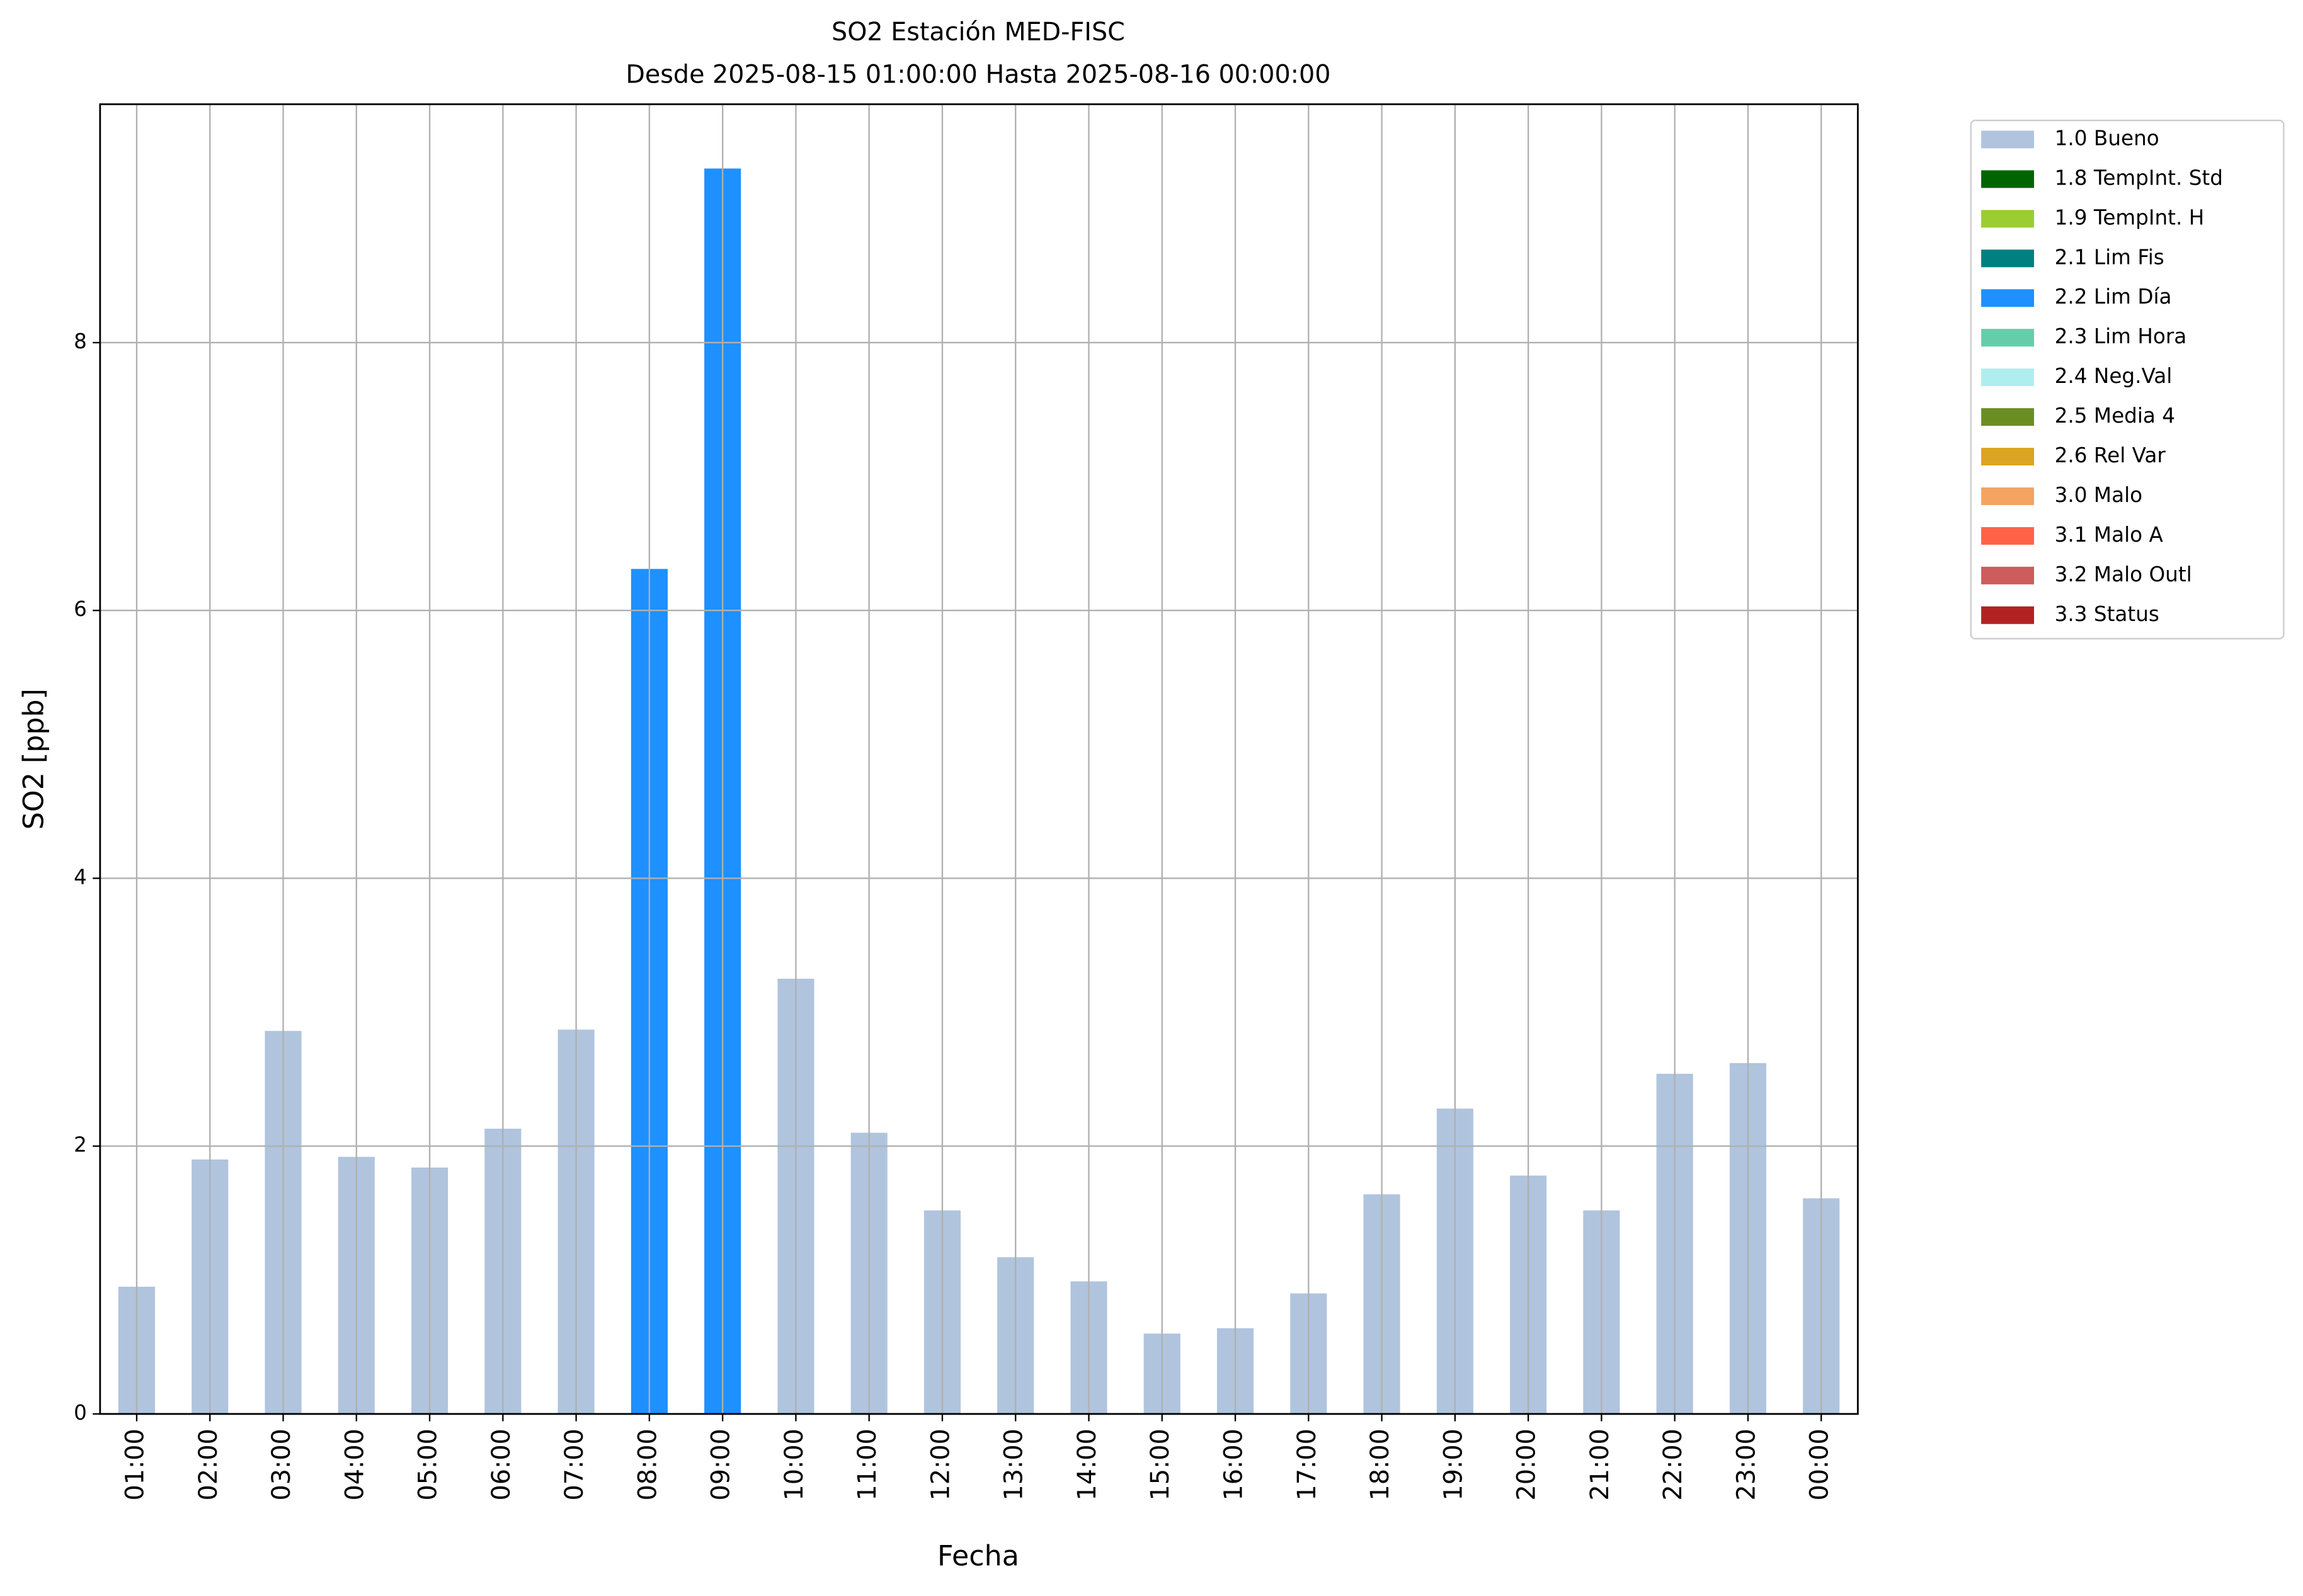 This screenshot has height=1596, width=2303. What do you see at coordinates (209, 1464) in the screenshot?
I see `x-tick-label: 02:00` at bounding box center [209, 1464].